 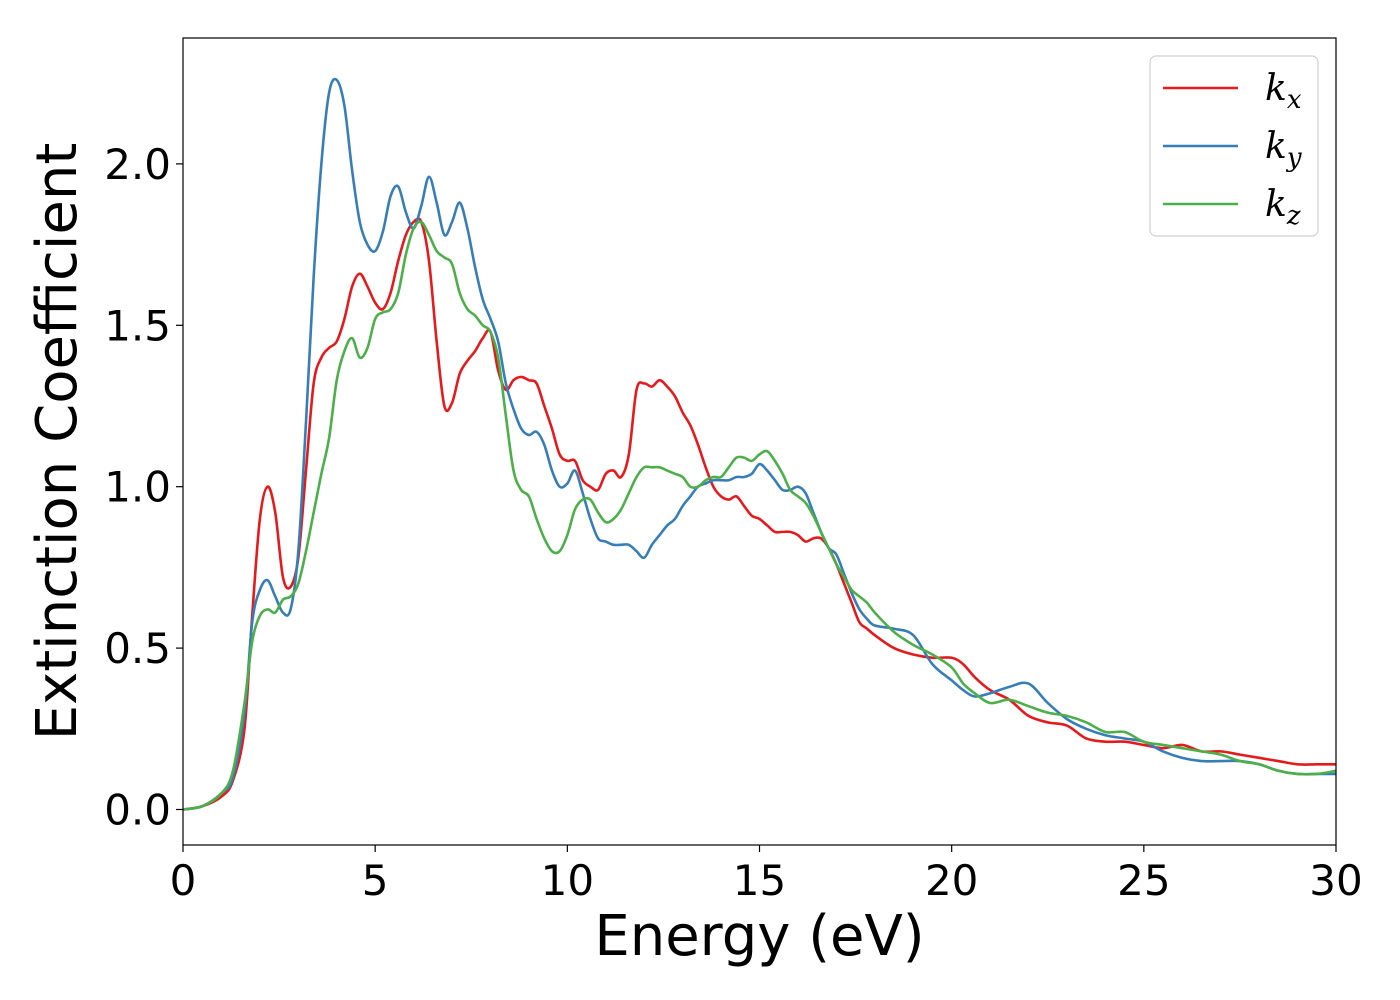 I want to click on y-tick-label: 1.0, so click(x=137, y=487).